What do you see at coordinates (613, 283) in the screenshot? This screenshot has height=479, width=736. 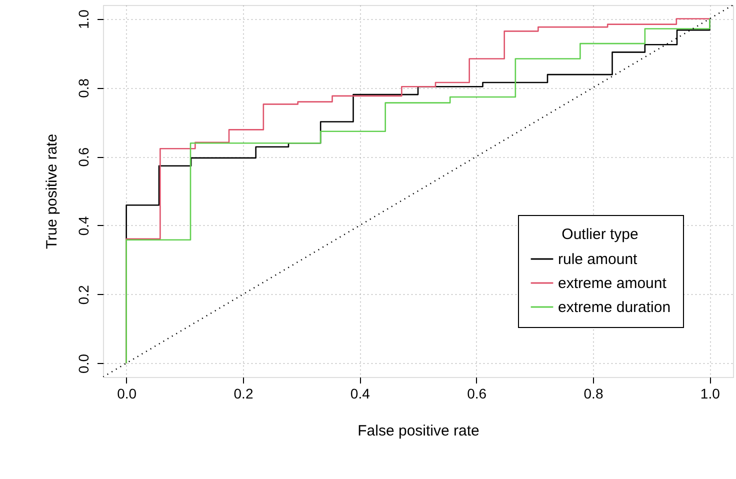 I see `legend-label: extreme amount` at bounding box center [613, 283].